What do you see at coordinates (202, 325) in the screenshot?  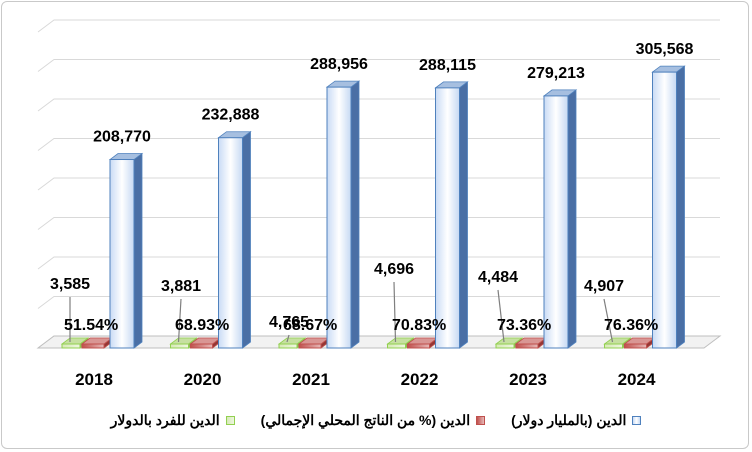 I see `data-label-debt-gdp: 68.93%` at bounding box center [202, 325].